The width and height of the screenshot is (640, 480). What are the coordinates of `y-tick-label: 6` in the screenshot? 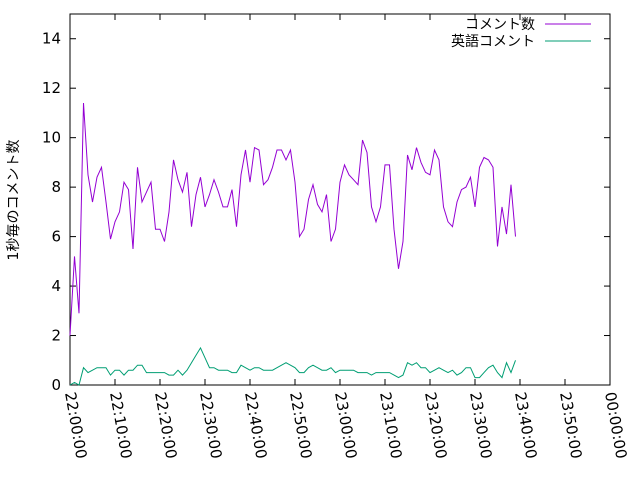 It's located at (56, 237).